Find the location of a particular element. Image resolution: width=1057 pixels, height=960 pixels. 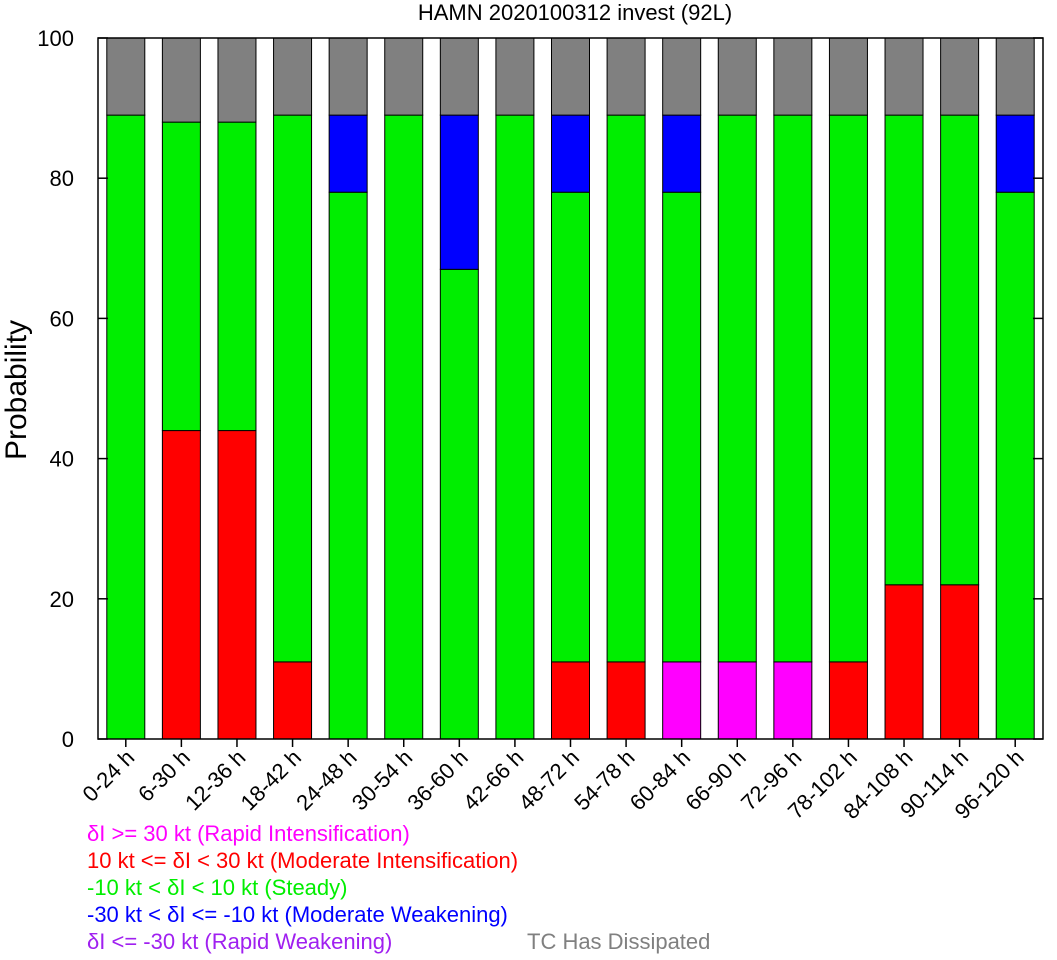

legend-entry-5: TC Has Dissipated is located at coordinates (619, 941).